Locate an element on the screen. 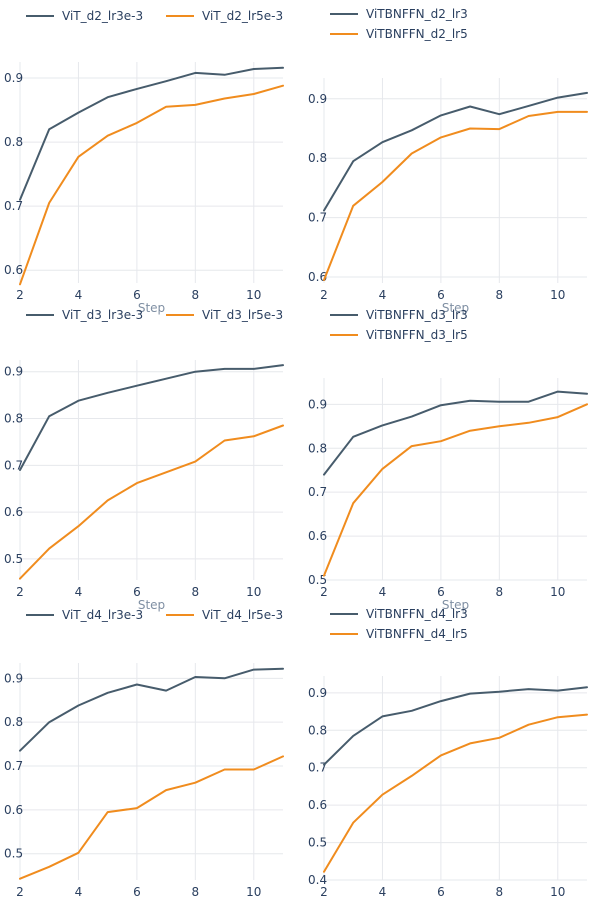 This screenshot has width=608, height=904. legend: ViTBNFFN_d3_lr3 ViTBNFFN_d3_lr5 is located at coordinates (399, 325).